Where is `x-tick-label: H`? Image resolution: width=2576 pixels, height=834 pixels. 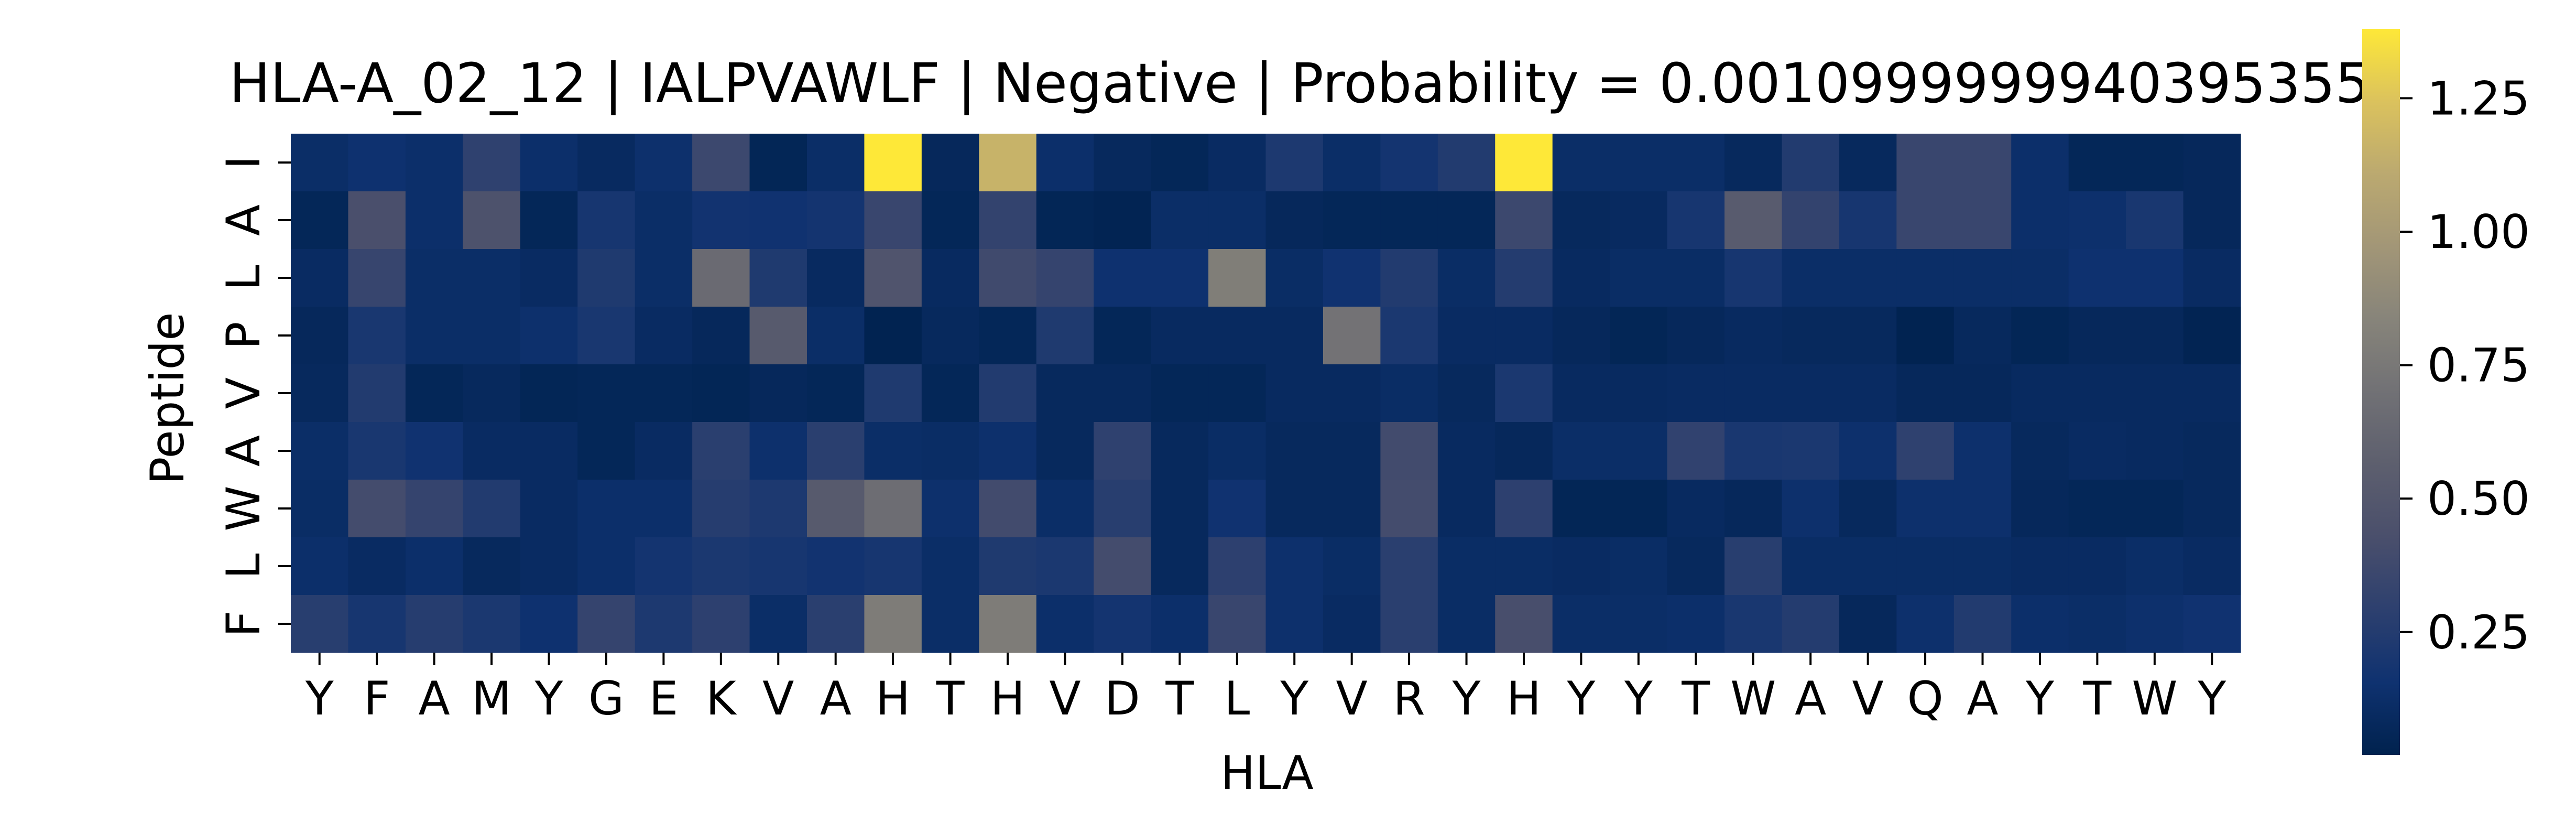
x-tick-label: H is located at coordinates (1524, 698).